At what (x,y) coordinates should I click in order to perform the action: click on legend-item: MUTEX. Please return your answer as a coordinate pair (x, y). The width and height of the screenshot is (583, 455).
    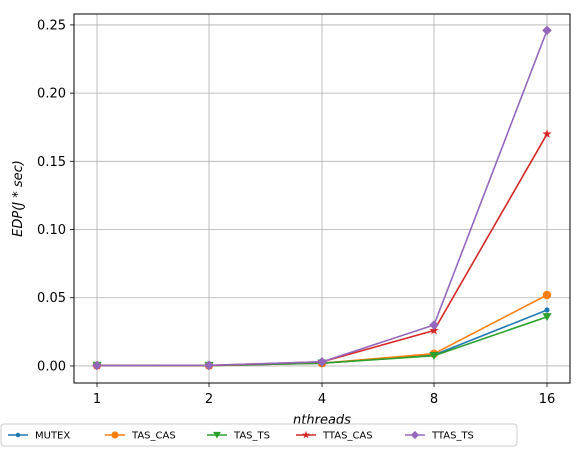
    Looking at the image, I should click on (39, 436).